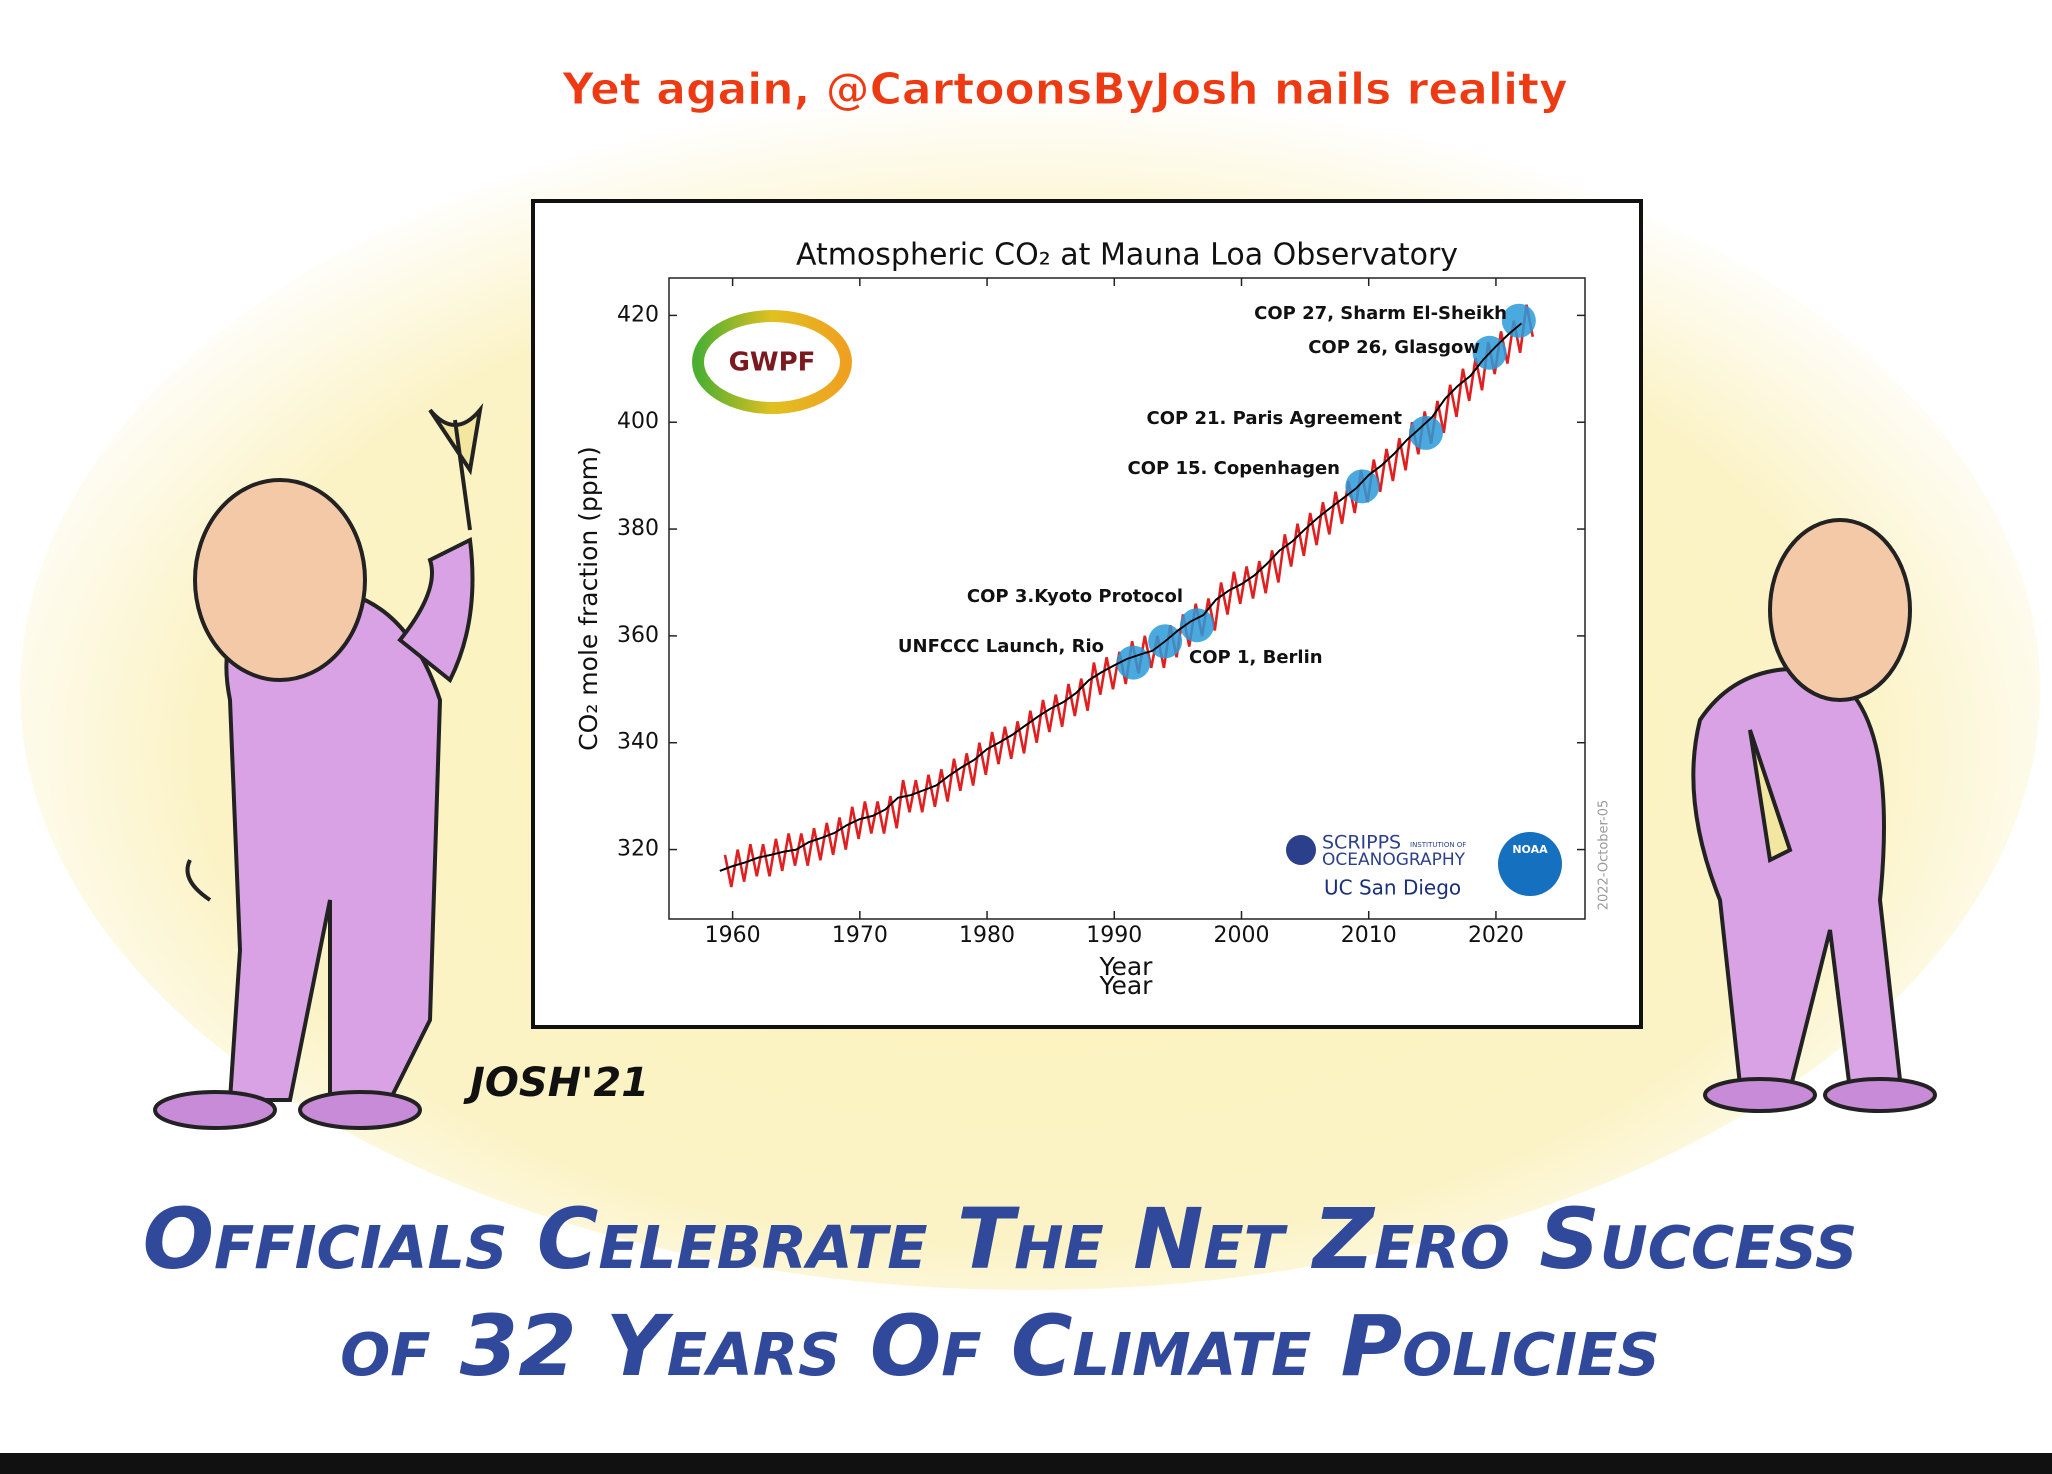 Image resolution: width=2052 pixels, height=1474 pixels. What do you see at coordinates (638, 849) in the screenshot?
I see `y-tick-label: 320` at bounding box center [638, 849].